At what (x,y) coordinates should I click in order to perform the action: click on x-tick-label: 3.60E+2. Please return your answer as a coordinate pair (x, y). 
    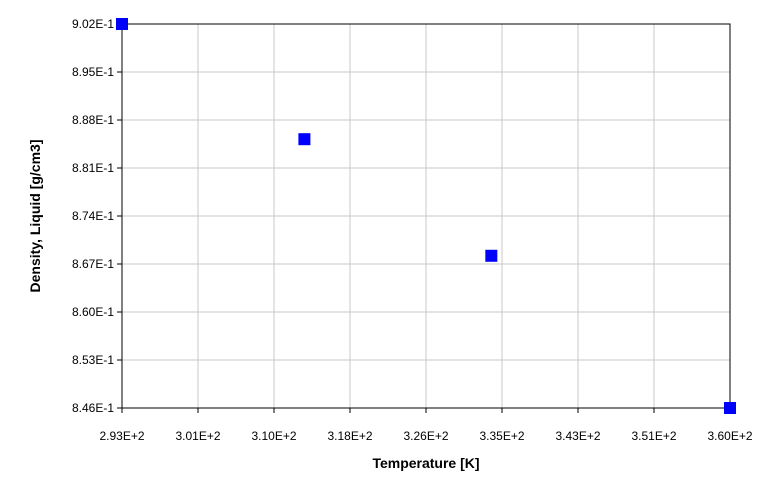
    Looking at the image, I should click on (729, 436).